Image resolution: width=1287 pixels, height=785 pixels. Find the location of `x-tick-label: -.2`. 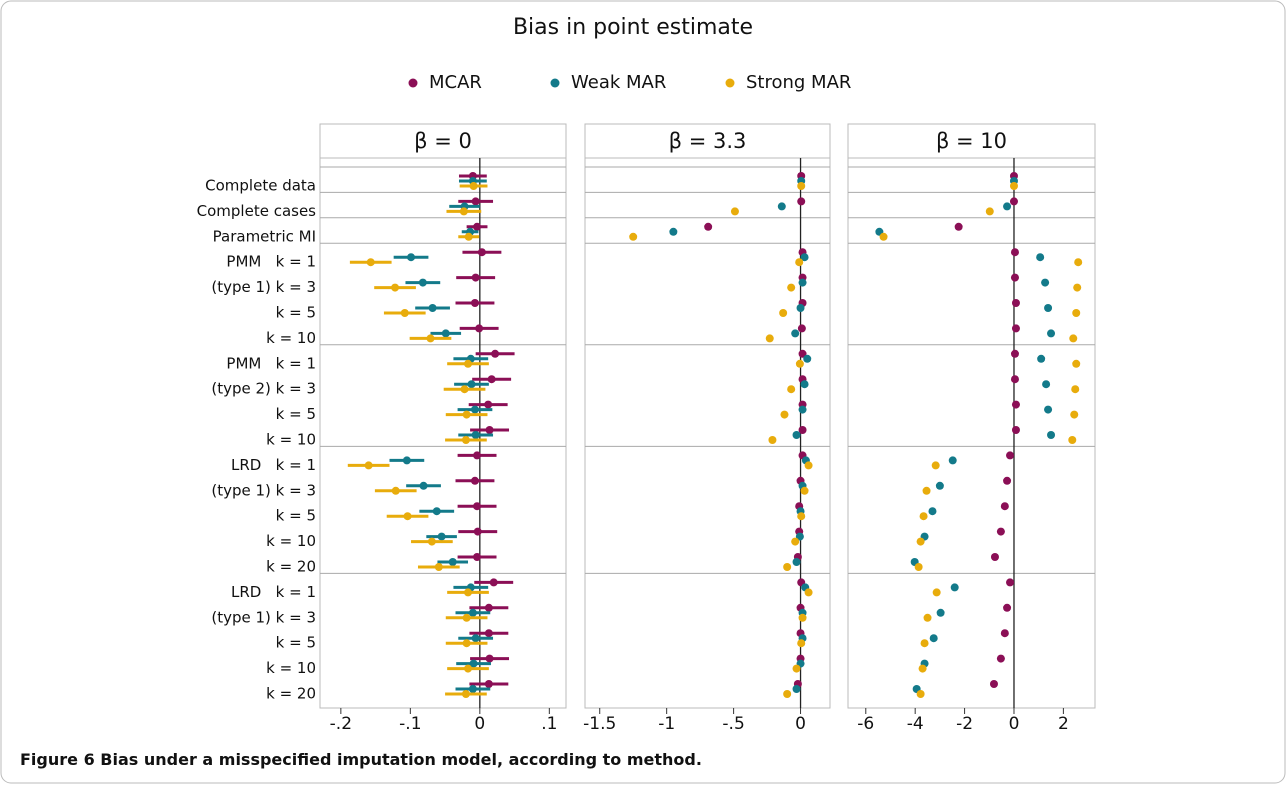

x-tick-label: -.2 is located at coordinates (341, 724).